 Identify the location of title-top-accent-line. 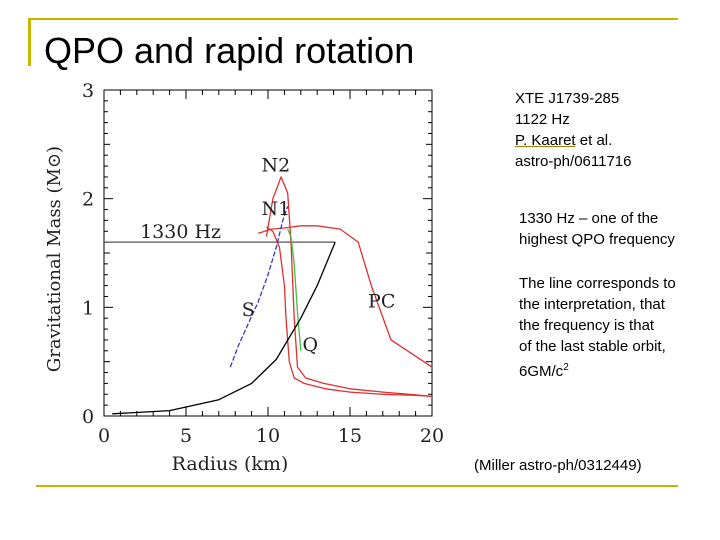
(353, 19).